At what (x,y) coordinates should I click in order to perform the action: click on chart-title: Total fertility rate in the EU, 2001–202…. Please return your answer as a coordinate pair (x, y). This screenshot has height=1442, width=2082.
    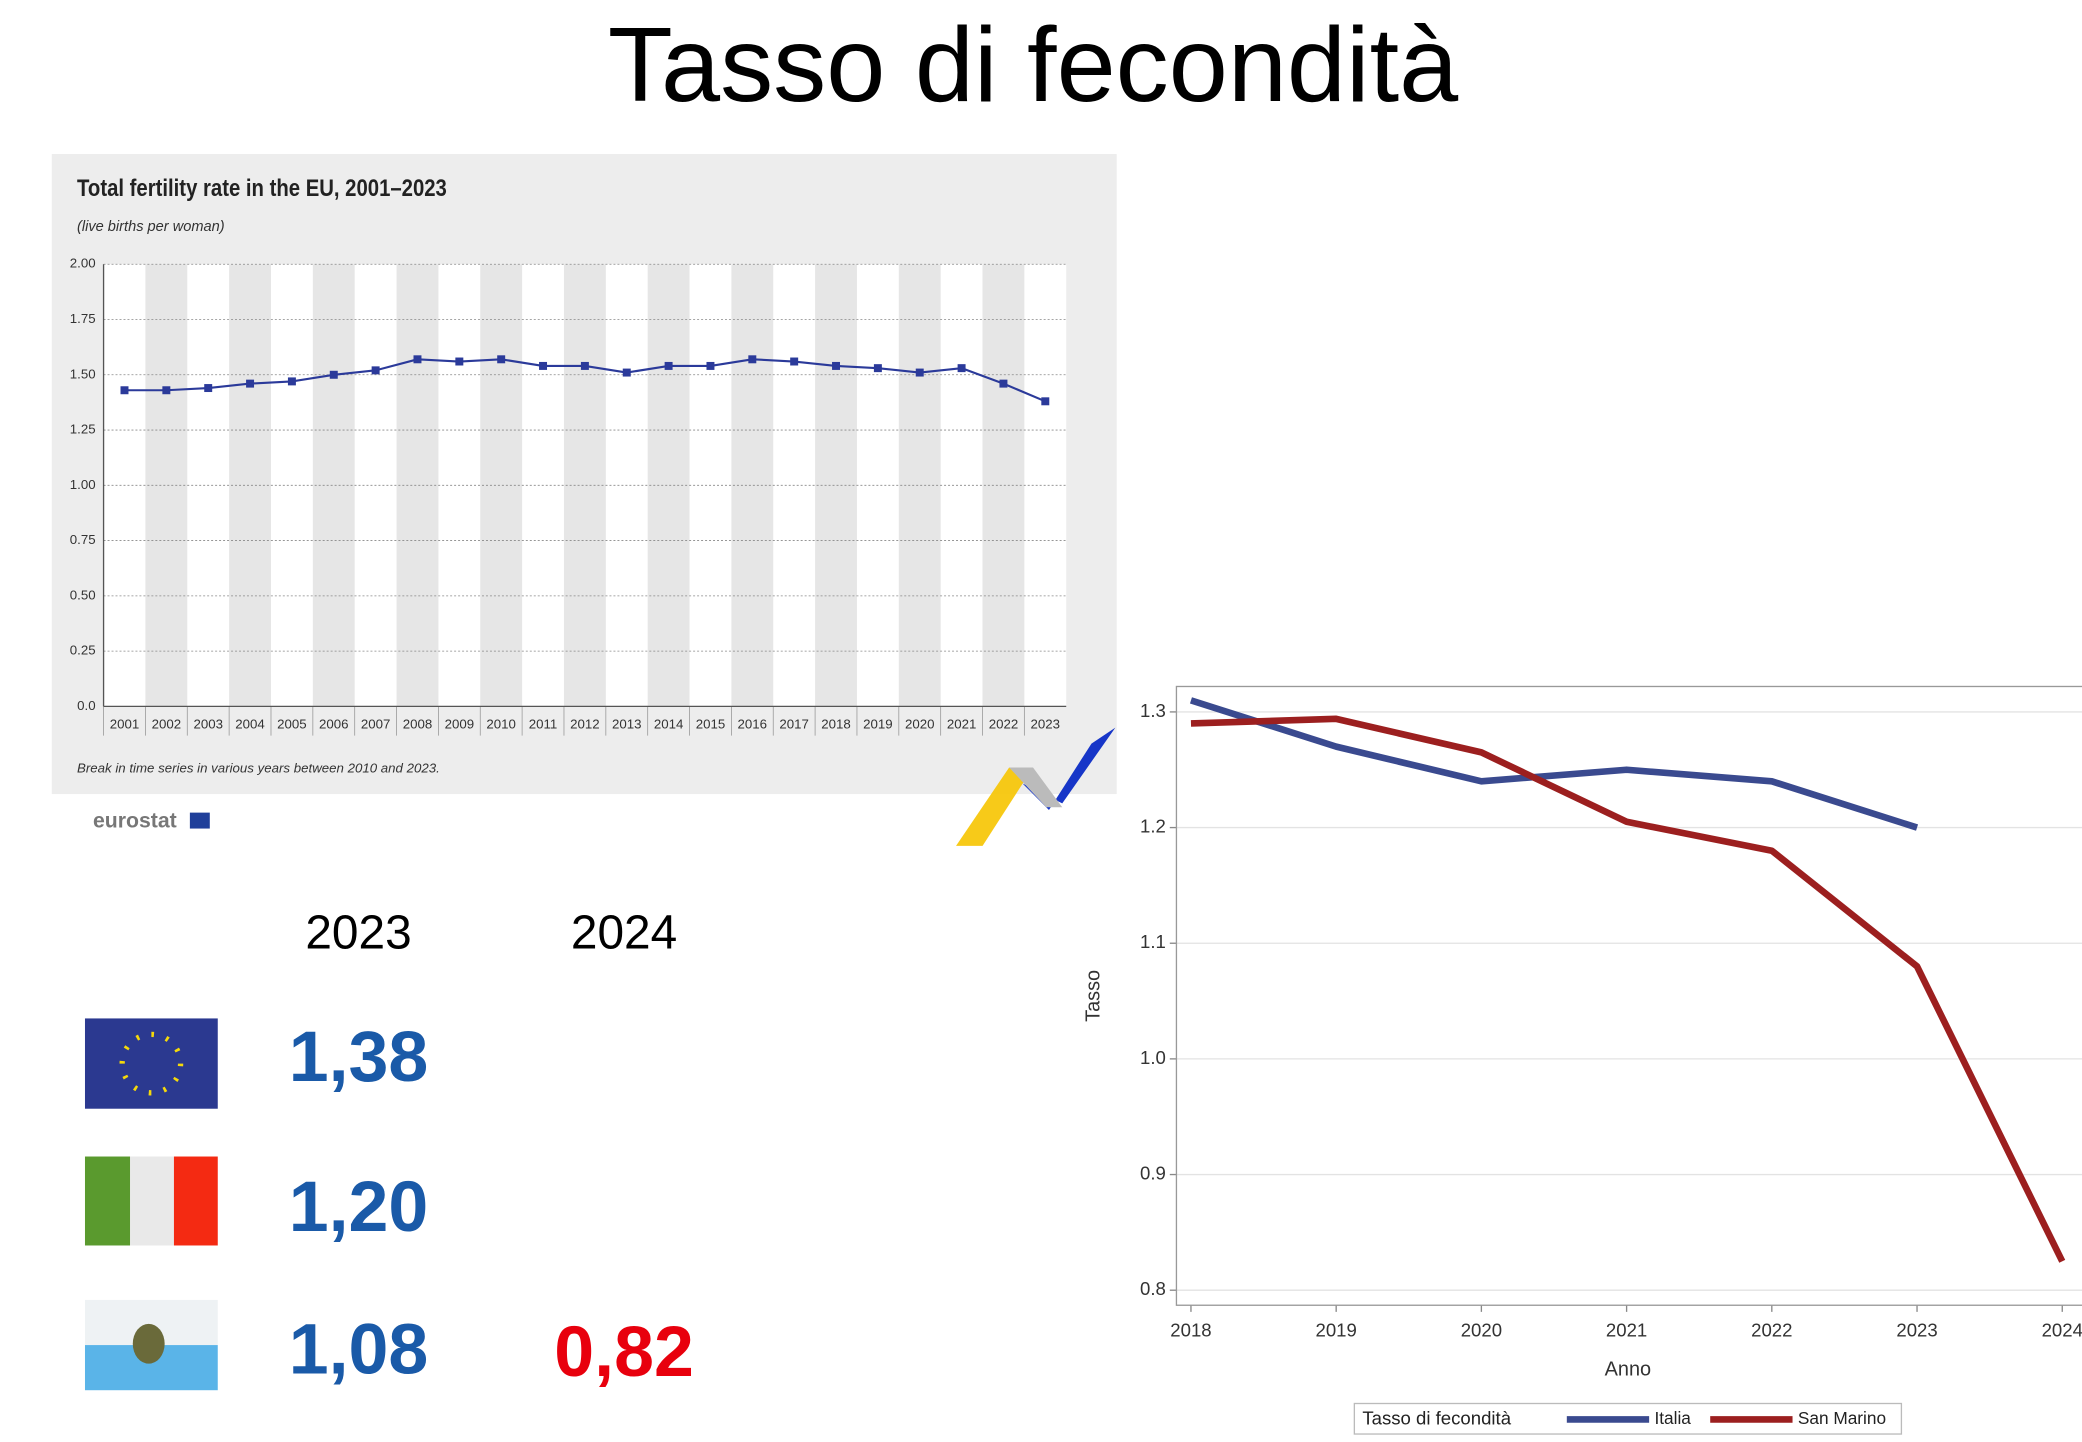
    Looking at the image, I should click on (262, 188).